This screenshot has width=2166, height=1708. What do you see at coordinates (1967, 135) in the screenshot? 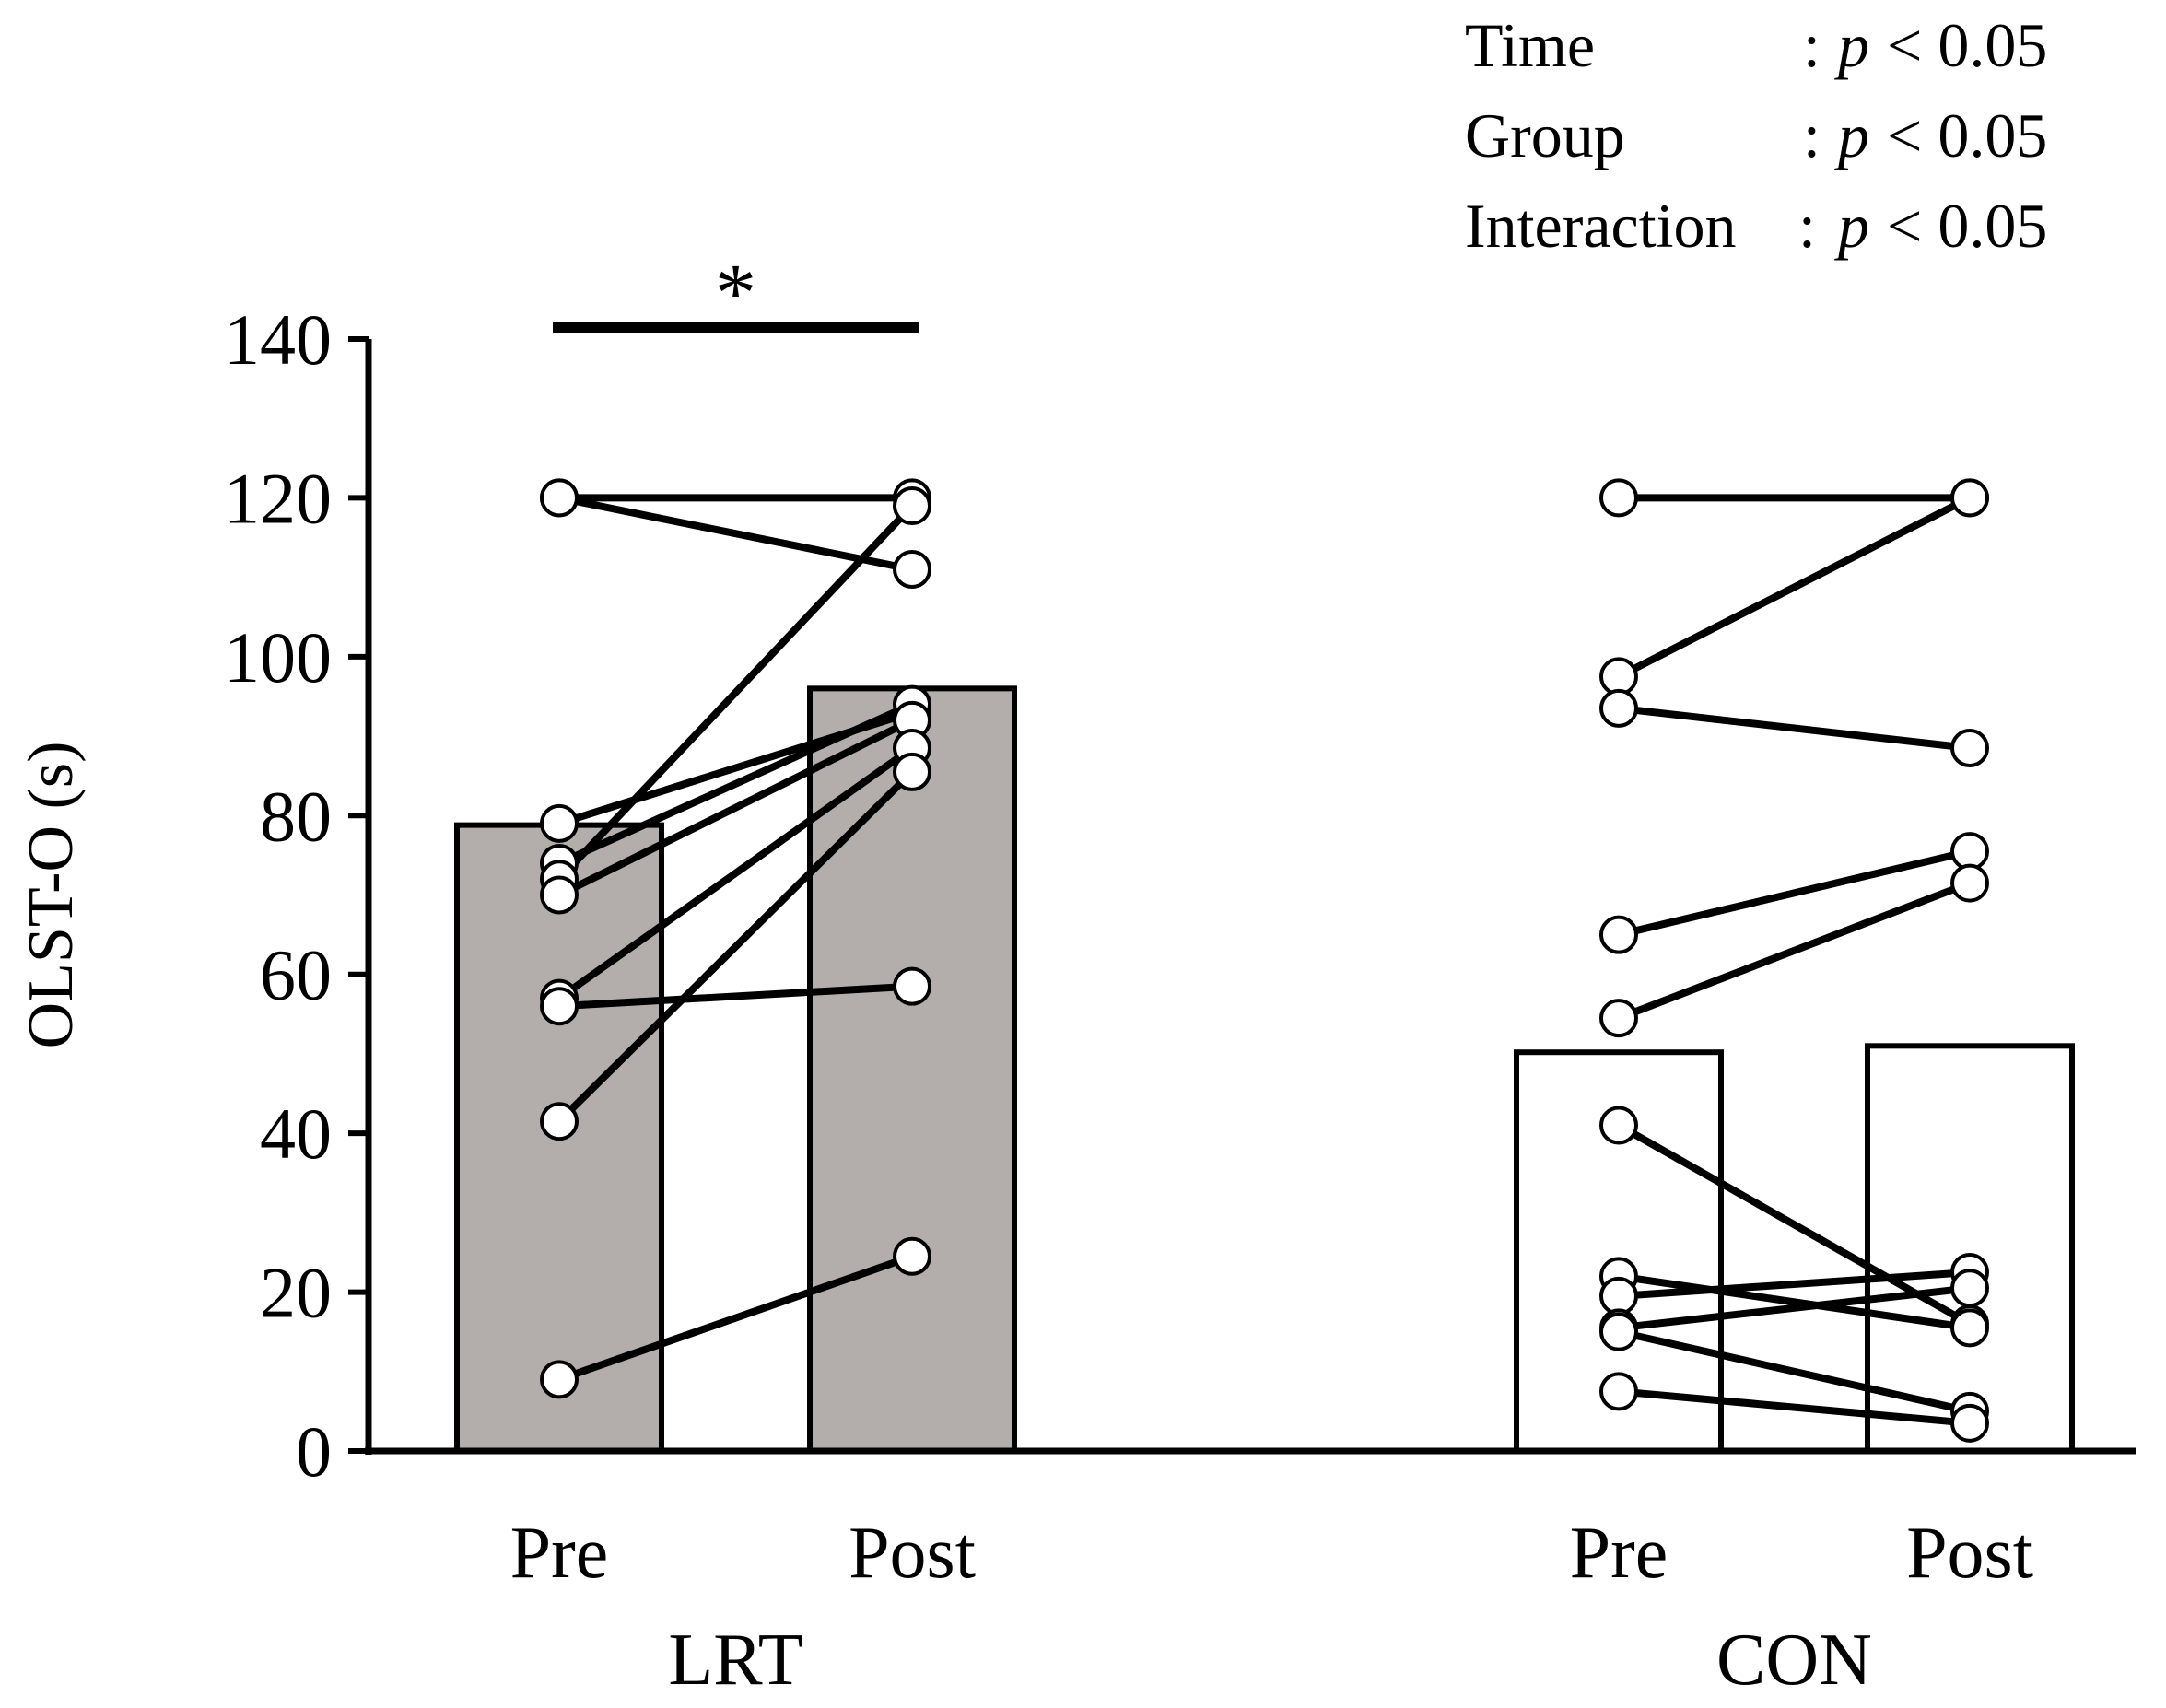
I see `stat-value-group: < 0.05` at bounding box center [1967, 135].